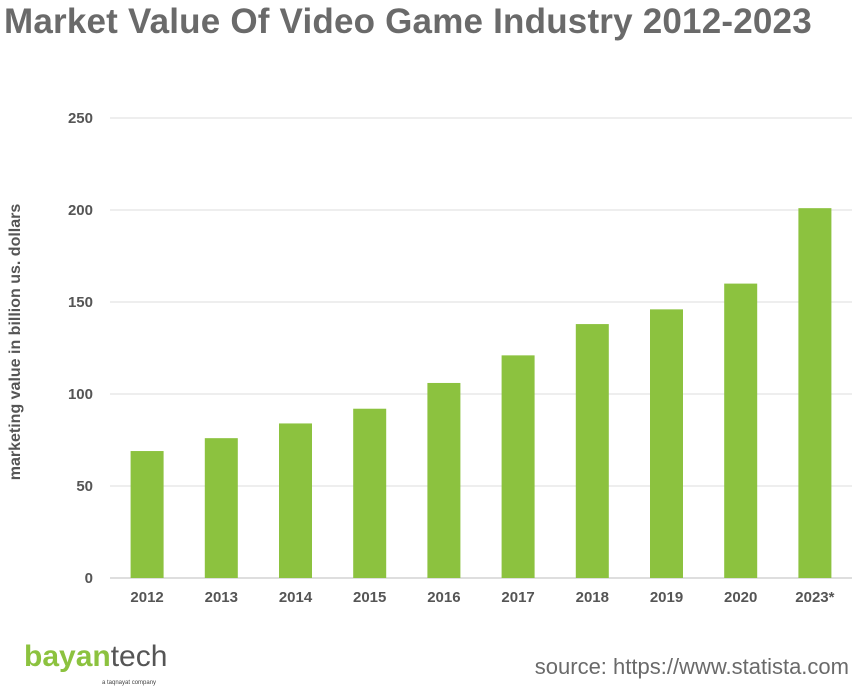 This screenshot has height=689, width=853. What do you see at coordinates (221, 597) in the screenshot?
I see `x-tick-label: 2013` at bounding box center [221, 597].